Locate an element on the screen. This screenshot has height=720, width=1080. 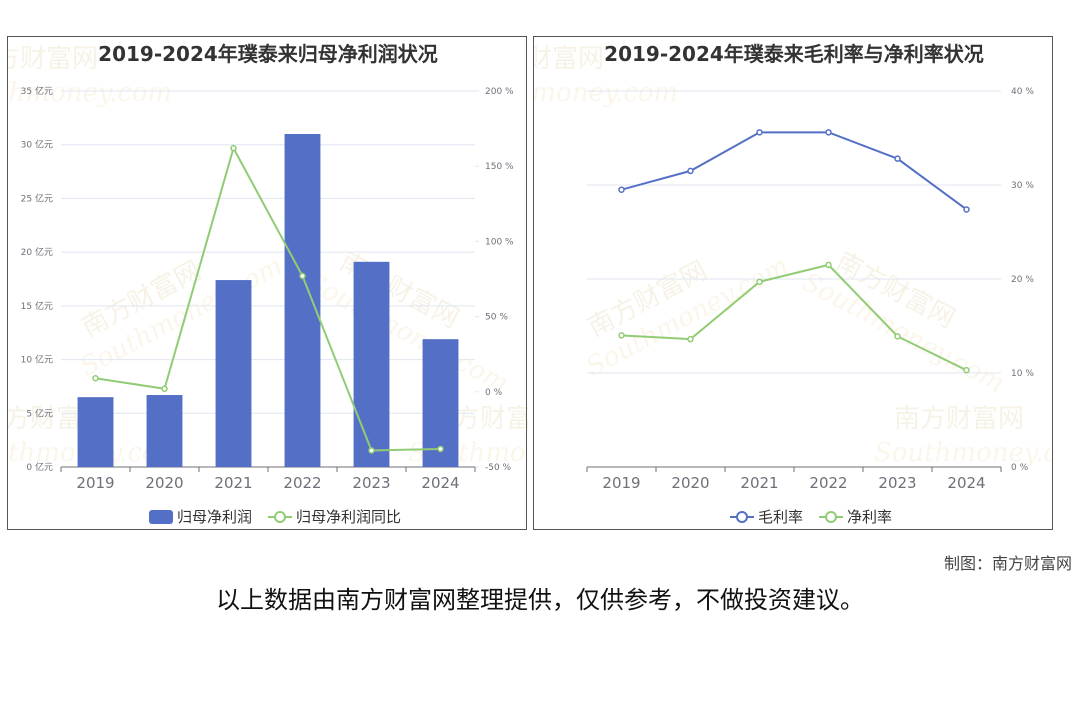
y-left-tick-label: 30 亿元 is located at coordinates (37, 145).